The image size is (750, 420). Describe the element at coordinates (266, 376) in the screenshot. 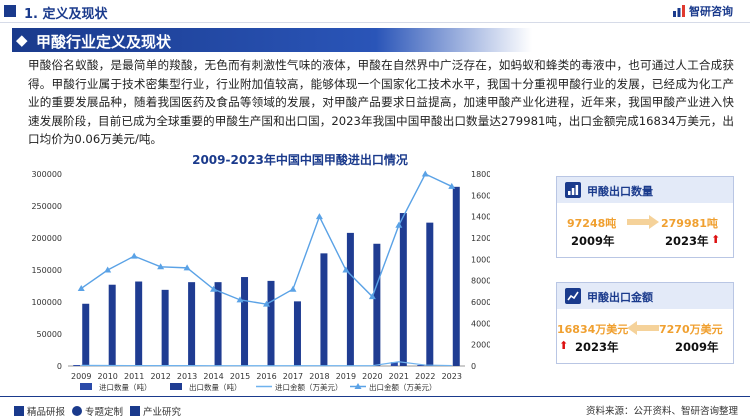

I see `x-tick-label: 2016` at that location.